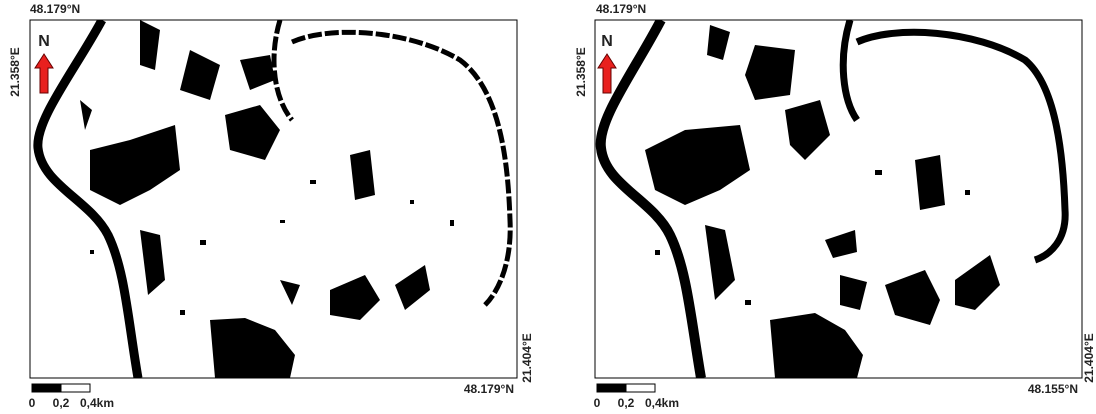 This screenshot has height=414, width=1096. What do you see at coordinates (489, 389) in the screenshot?
I see `bottom-latitude: 48.179°N` at bounding box center [489, 389].